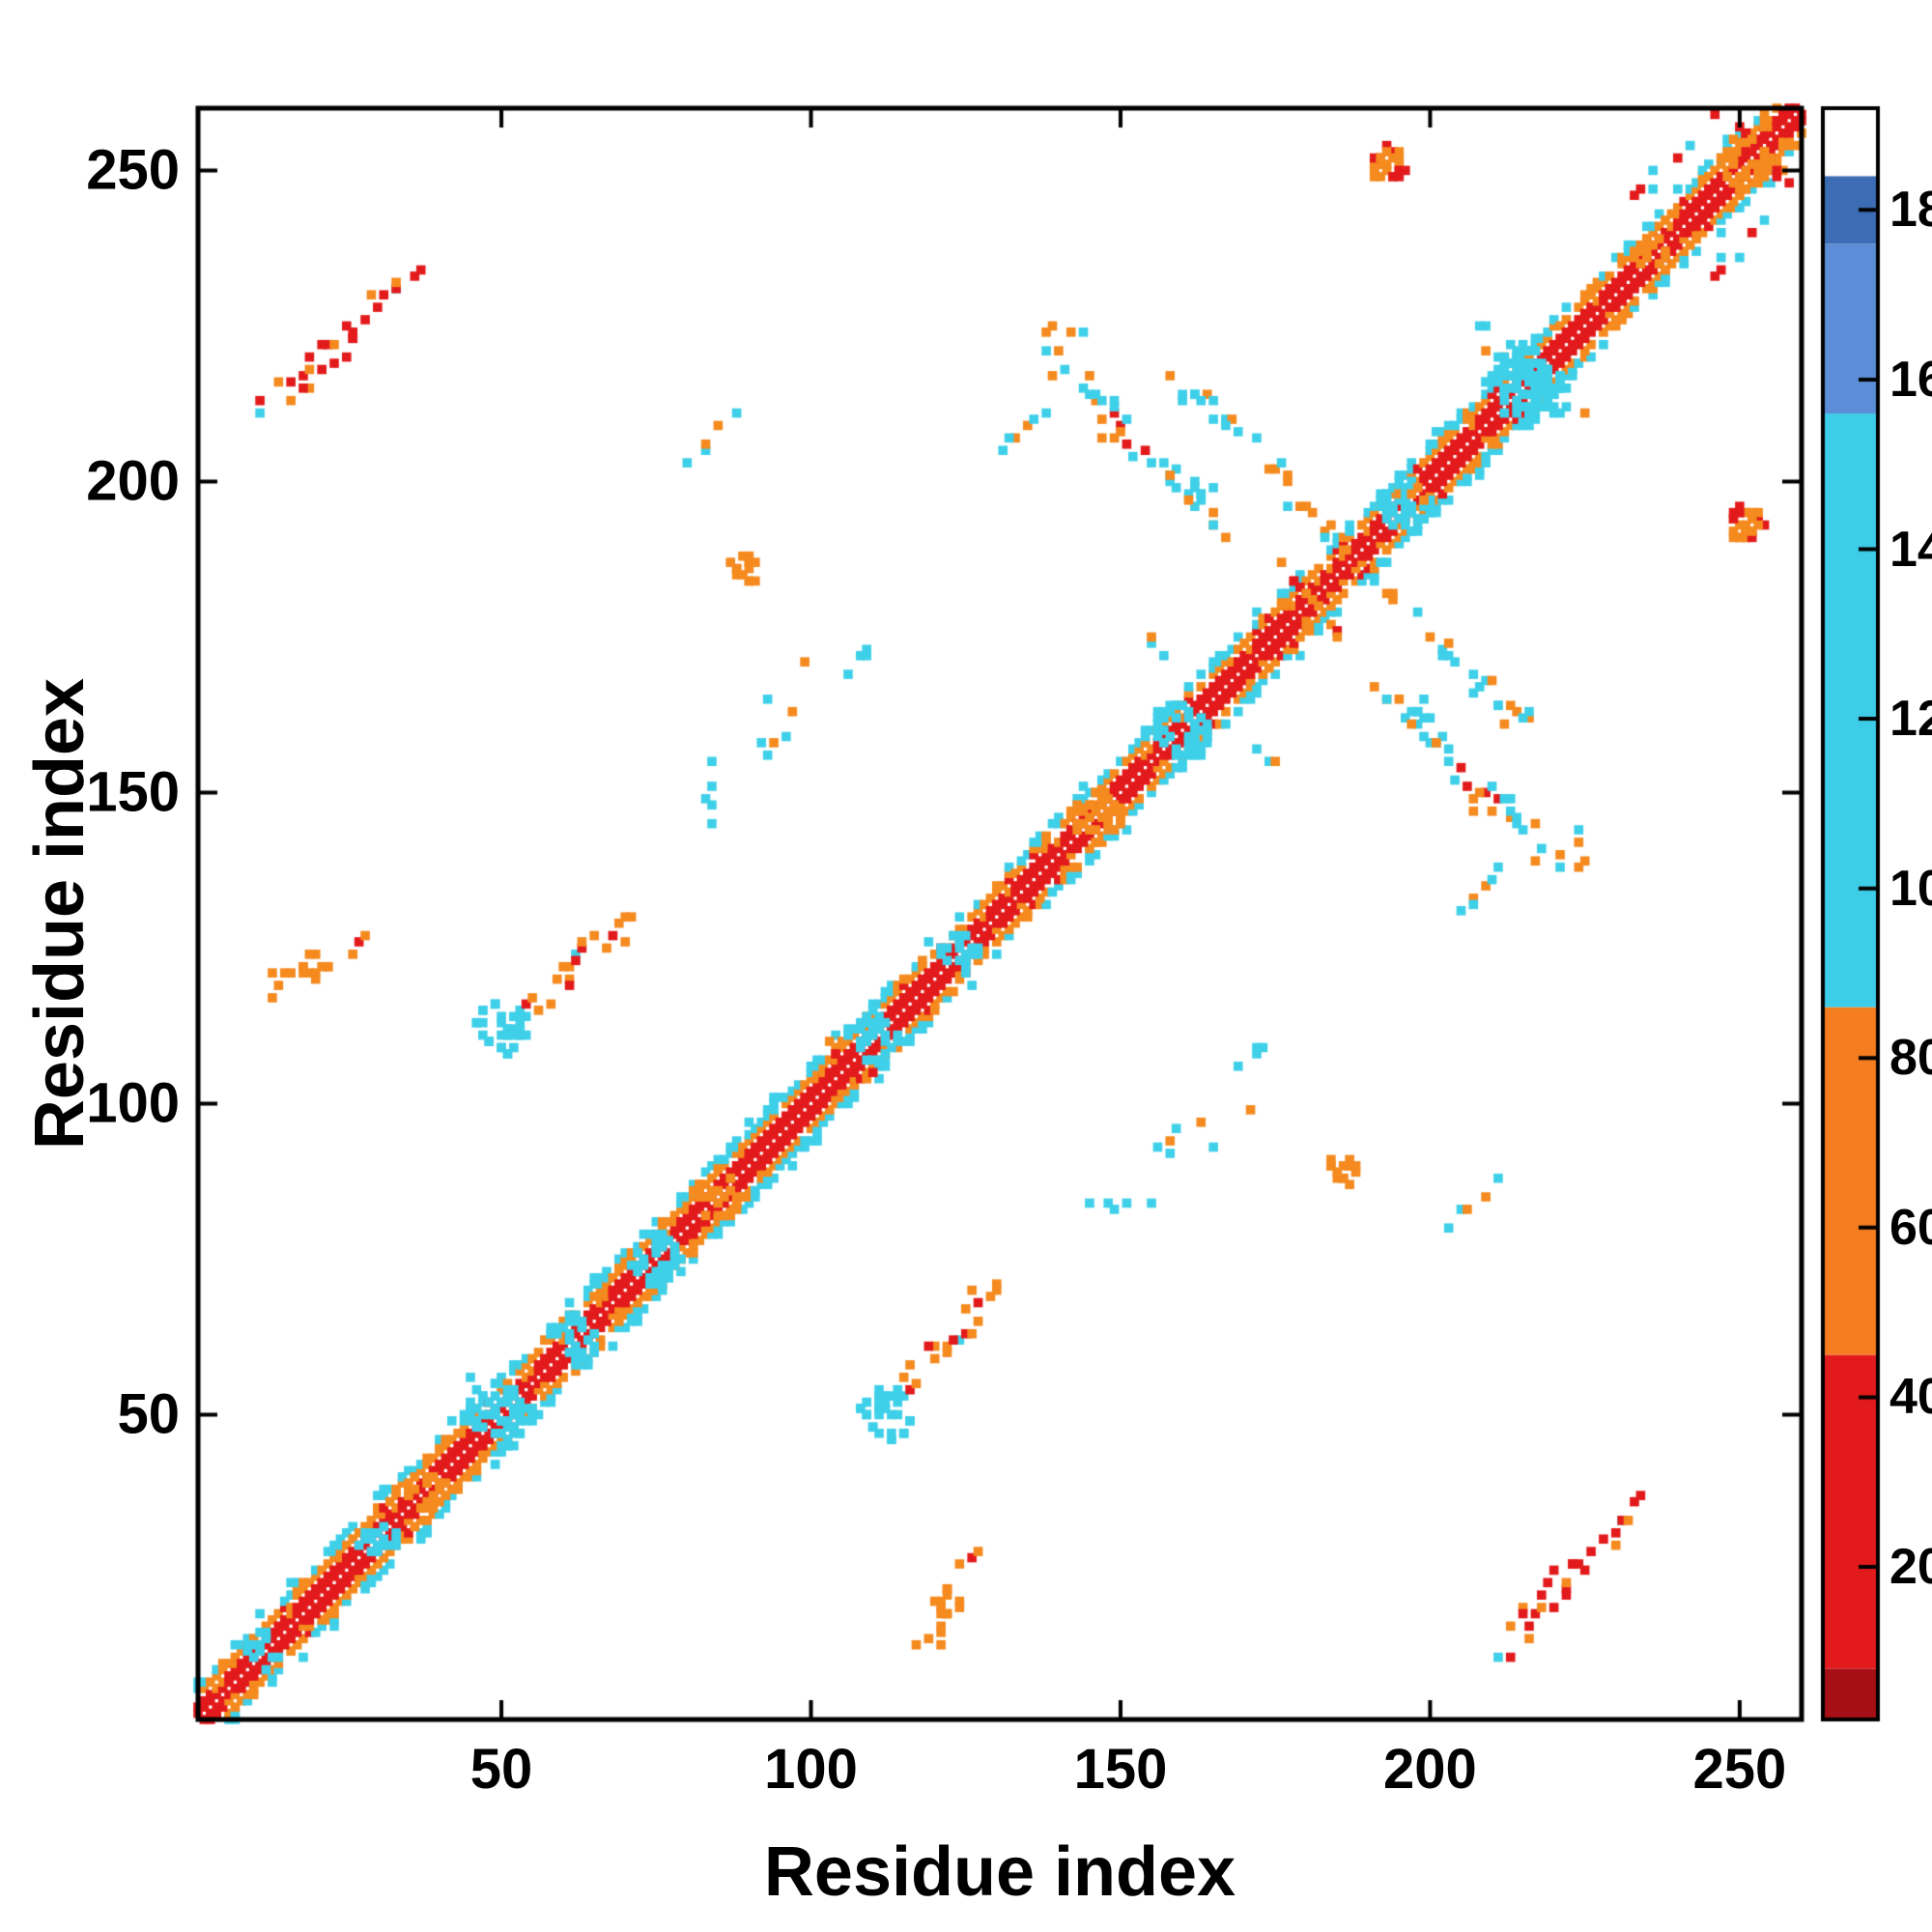 Image resolution: width=1932 pixels, height=1932 pixels. Describe the element at coordinates (1910, 1227) in the screenshot. I see `colorbar-tick-label: 60` at that location.